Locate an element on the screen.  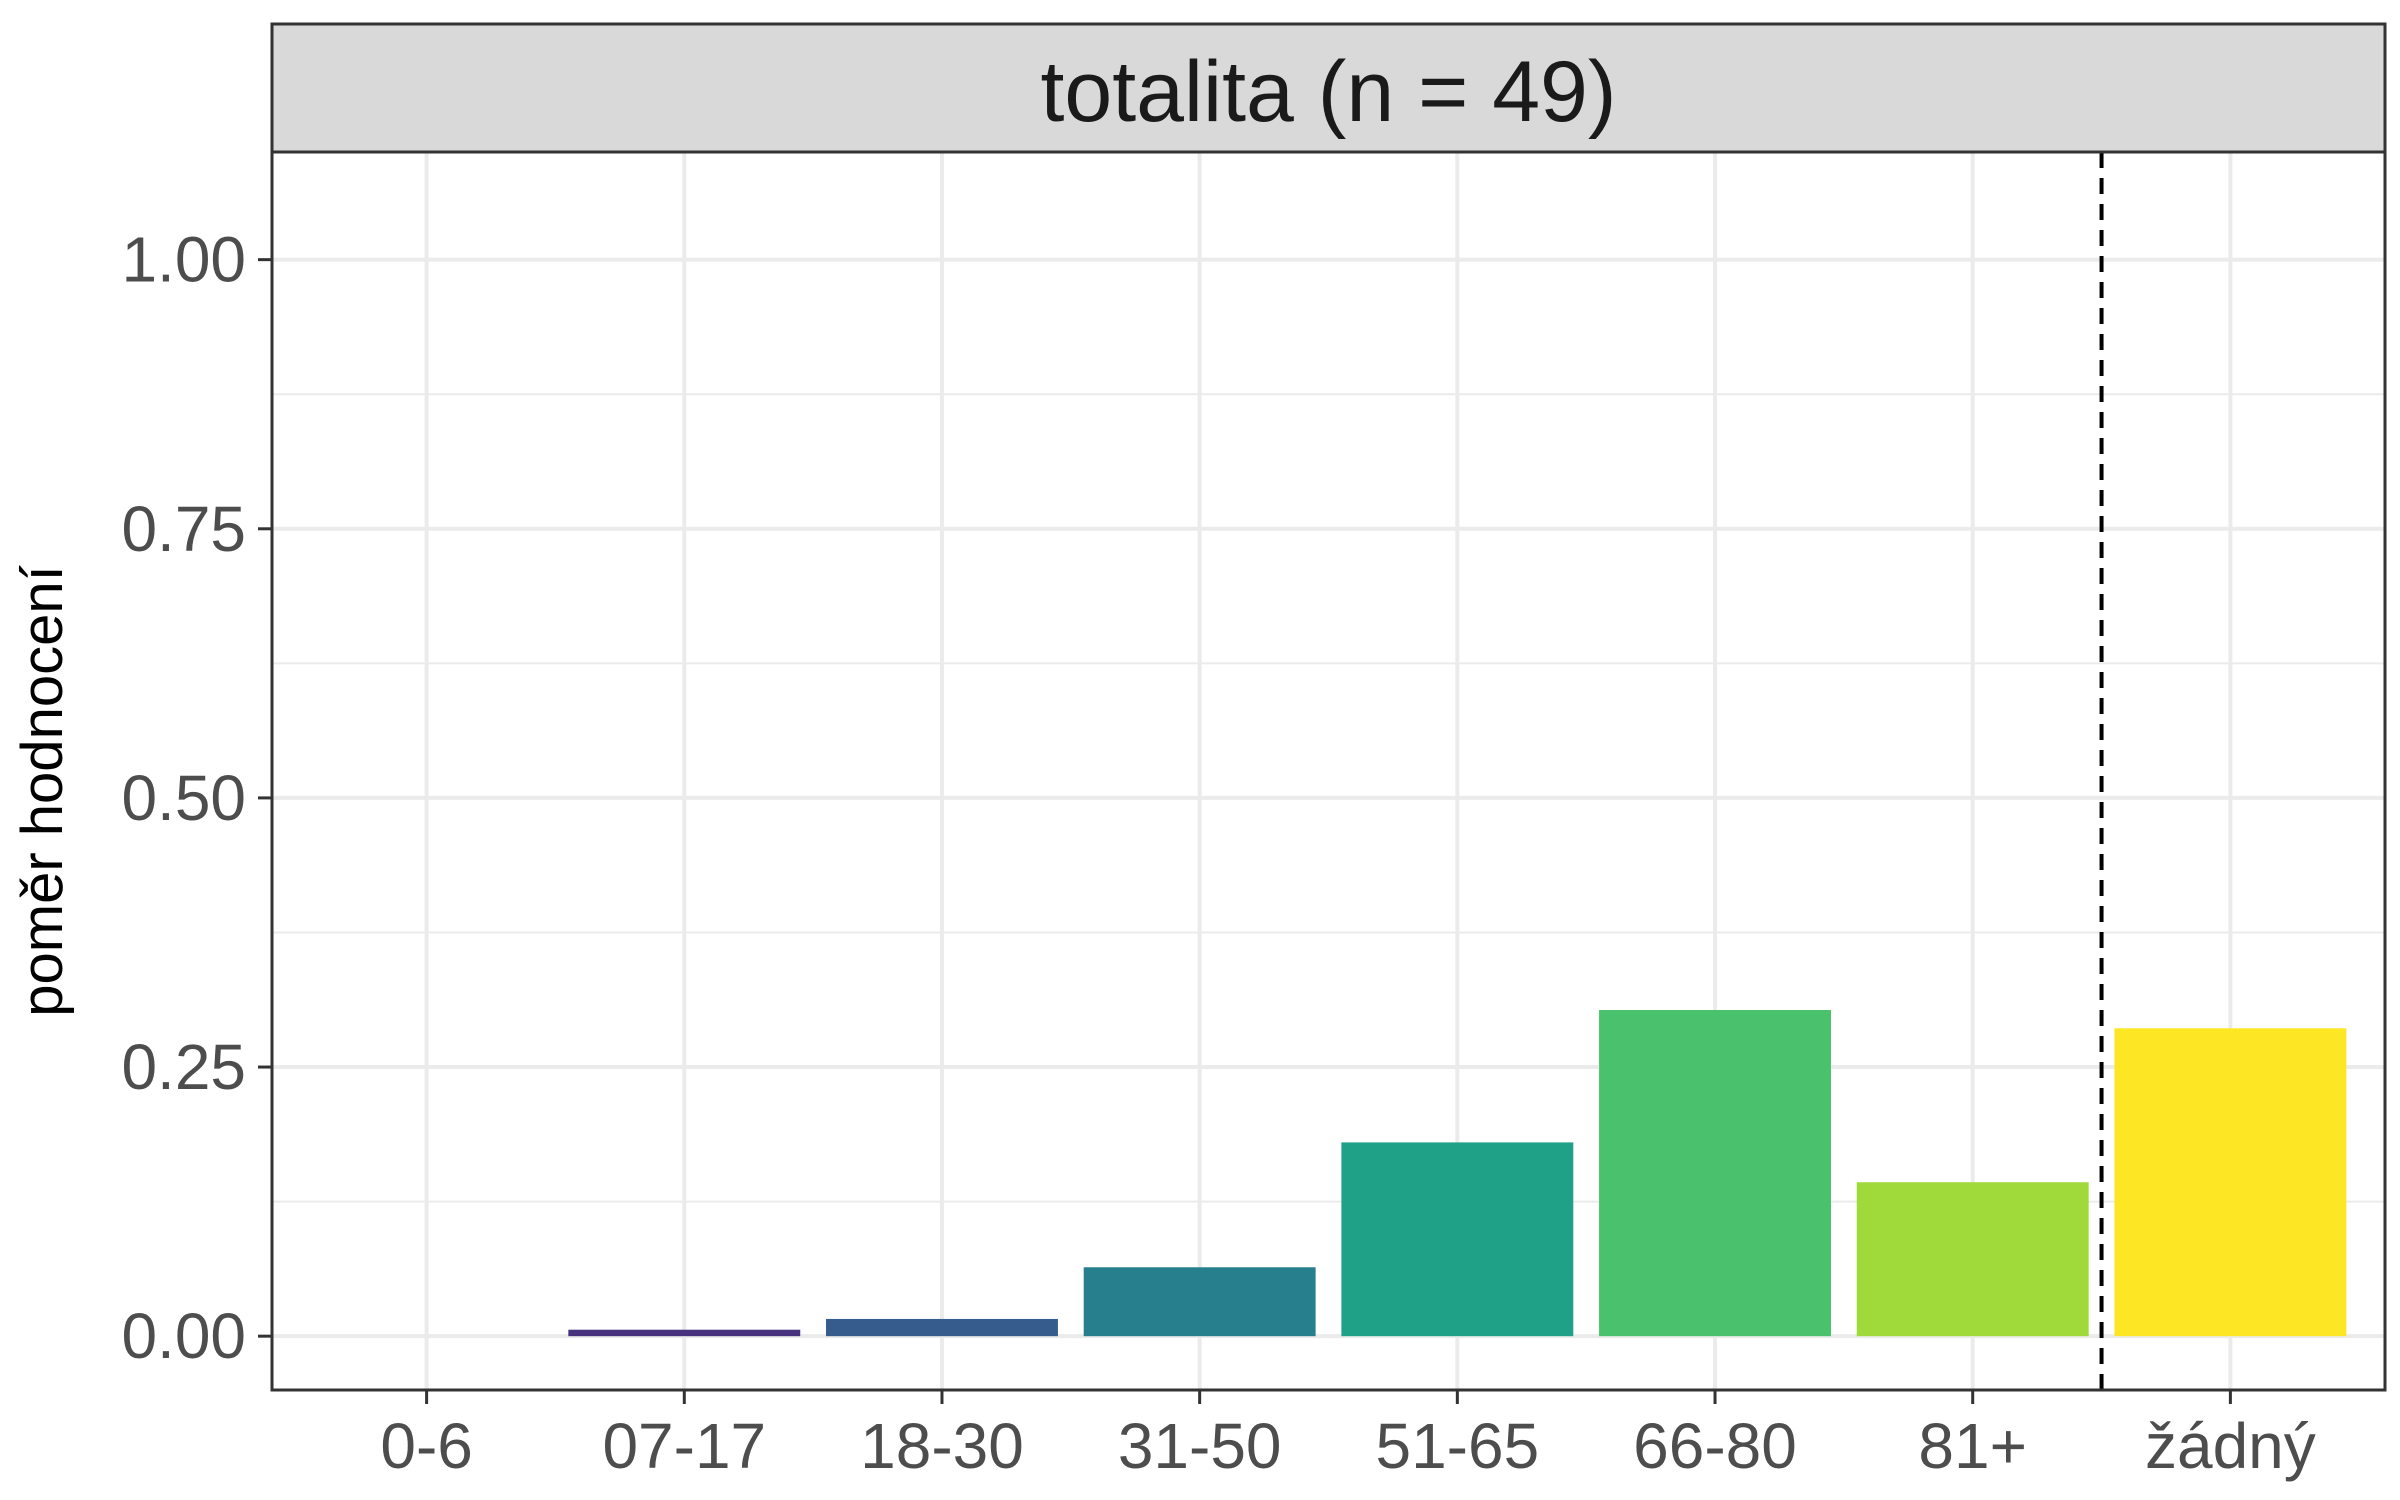
y-axis-ticks: 0.00 0.25 0.50 0.75 1.00 is located at coordinates (196, 798).